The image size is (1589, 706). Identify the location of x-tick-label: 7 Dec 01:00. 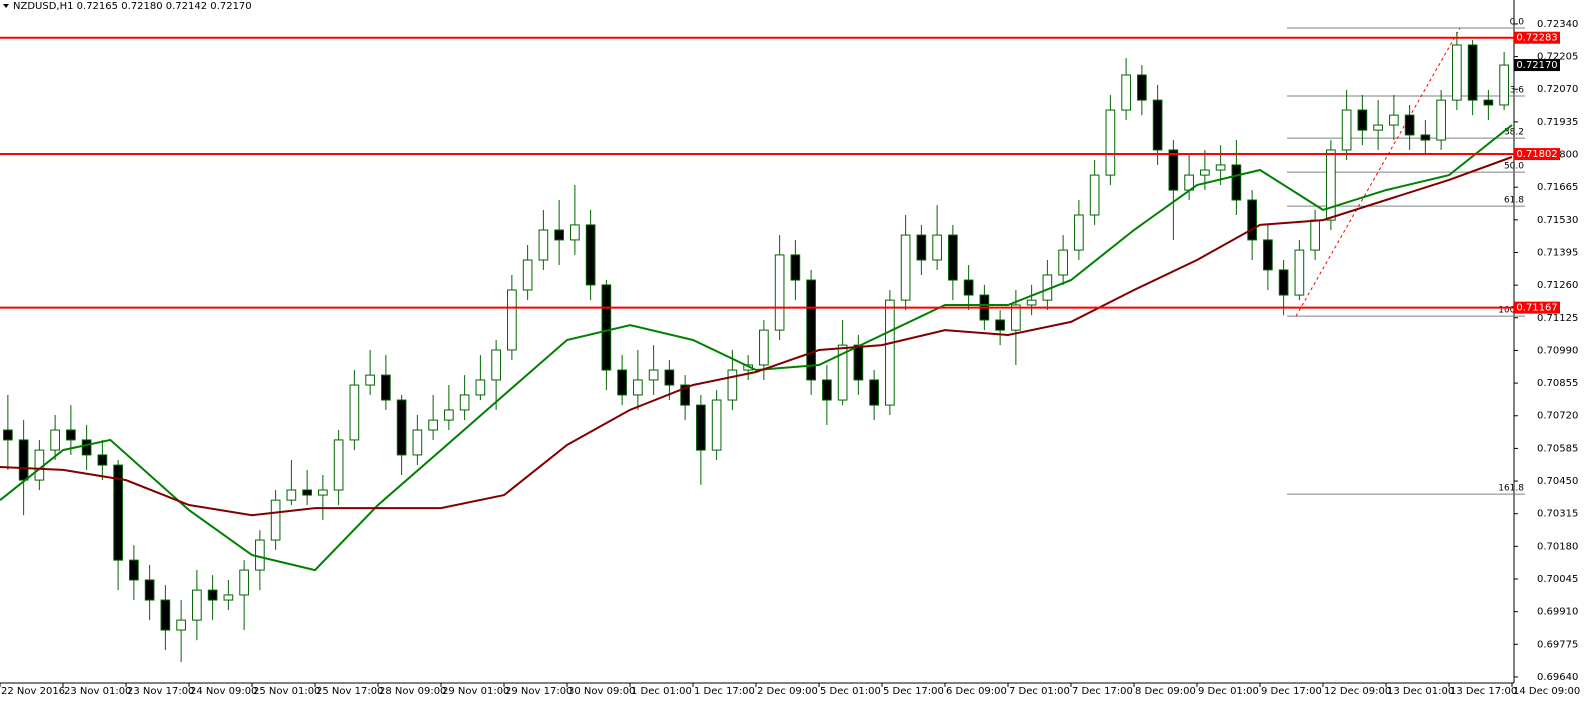
(1039, 691).